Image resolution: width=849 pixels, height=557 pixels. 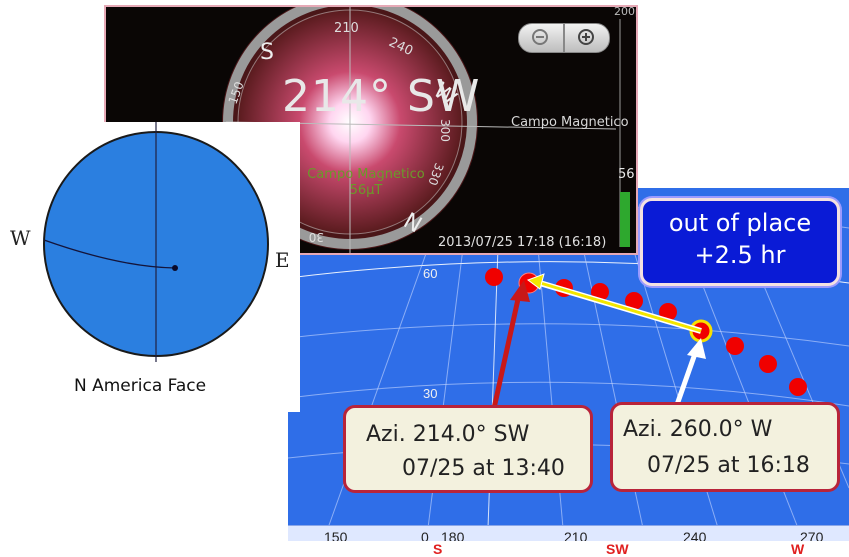 I want to click on dial-s-label: S, so click(x=267, y=52).